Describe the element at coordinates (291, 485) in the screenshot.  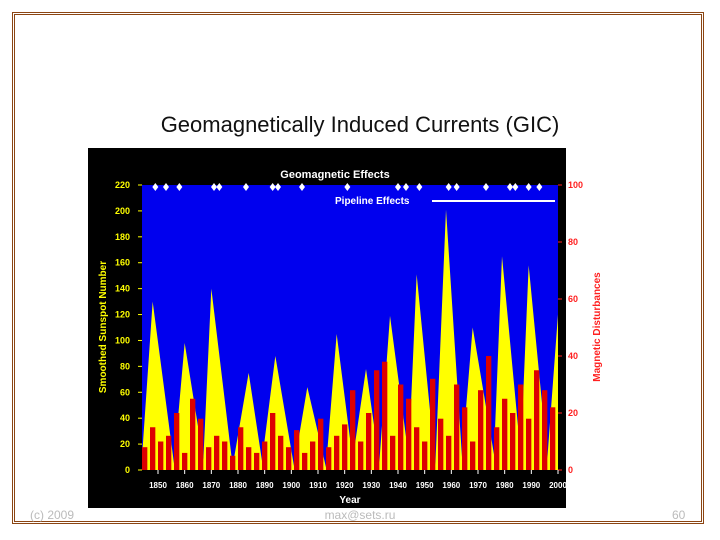
I see `x-tick-label: 1900` at that location.